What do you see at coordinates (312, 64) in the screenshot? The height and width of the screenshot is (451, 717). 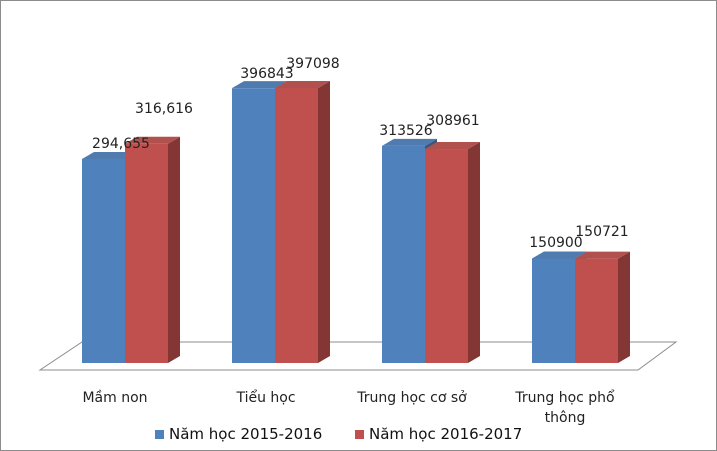 I see `data-label-1-1: 397098` at bounding box center [312, 64].